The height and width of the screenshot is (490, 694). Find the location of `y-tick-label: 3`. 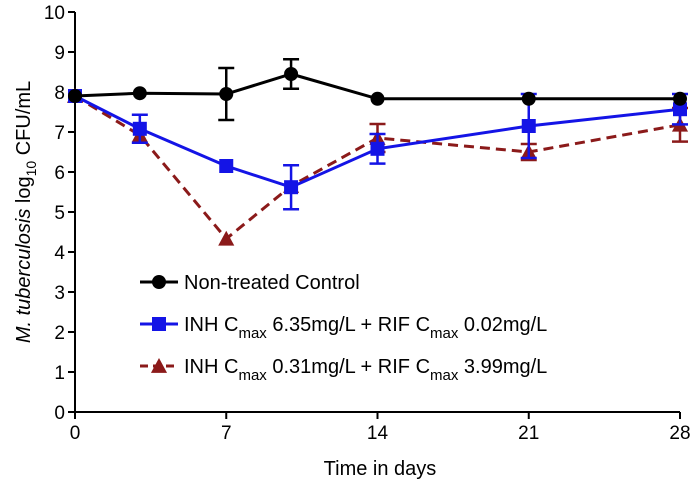

y-tick-label: 3 is located at coordinates (59, 293).